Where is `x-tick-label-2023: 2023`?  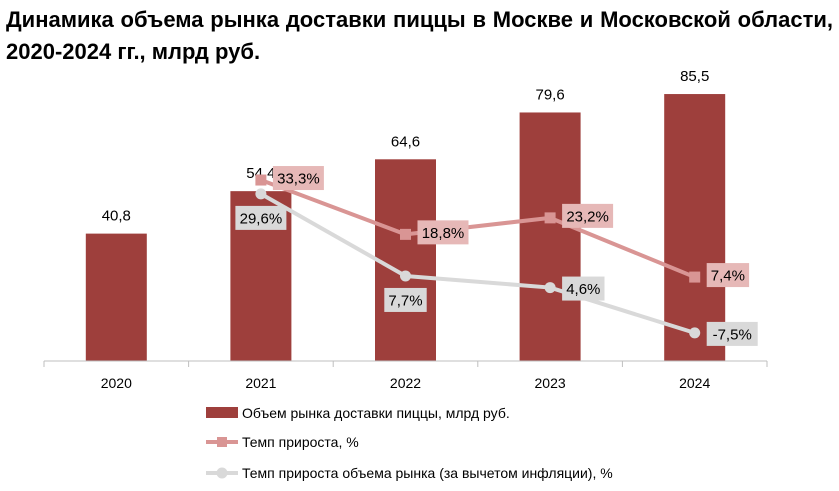
x-tick-label-2023: 2023 is located at coordinates (550, 383).